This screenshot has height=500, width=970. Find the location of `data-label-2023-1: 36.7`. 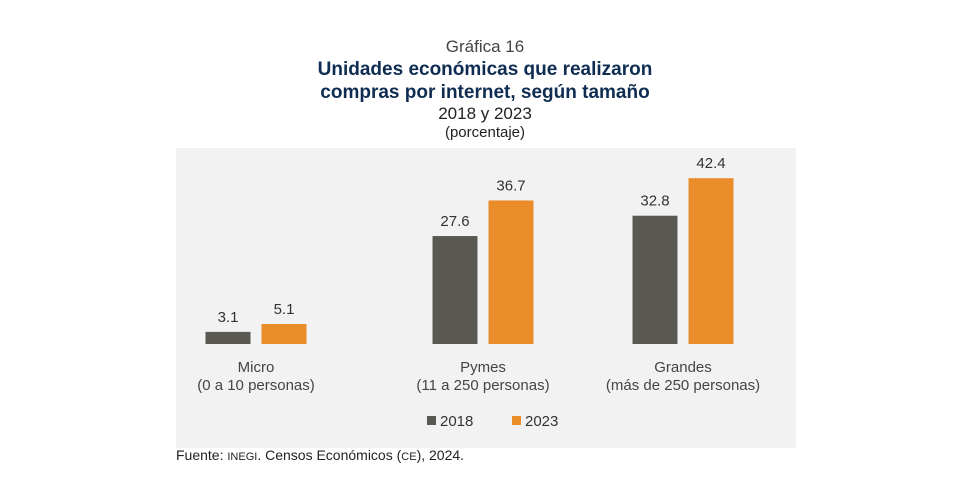

data-label-2023-1: 36.7 is located at coordinates (510, 185).